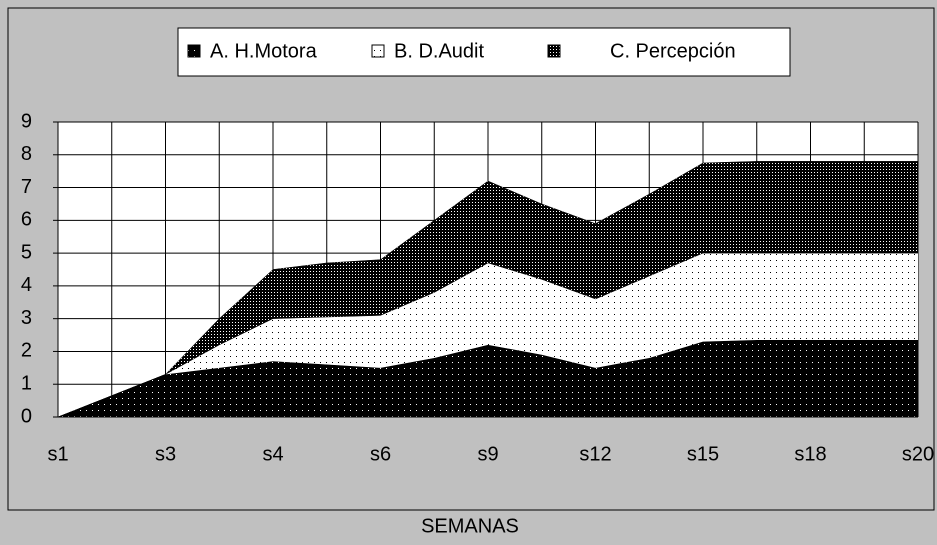 Image resolution: width=937 pixels, height=545 pixels. I want to click on y-tick-label: 8, so click(26, 154).